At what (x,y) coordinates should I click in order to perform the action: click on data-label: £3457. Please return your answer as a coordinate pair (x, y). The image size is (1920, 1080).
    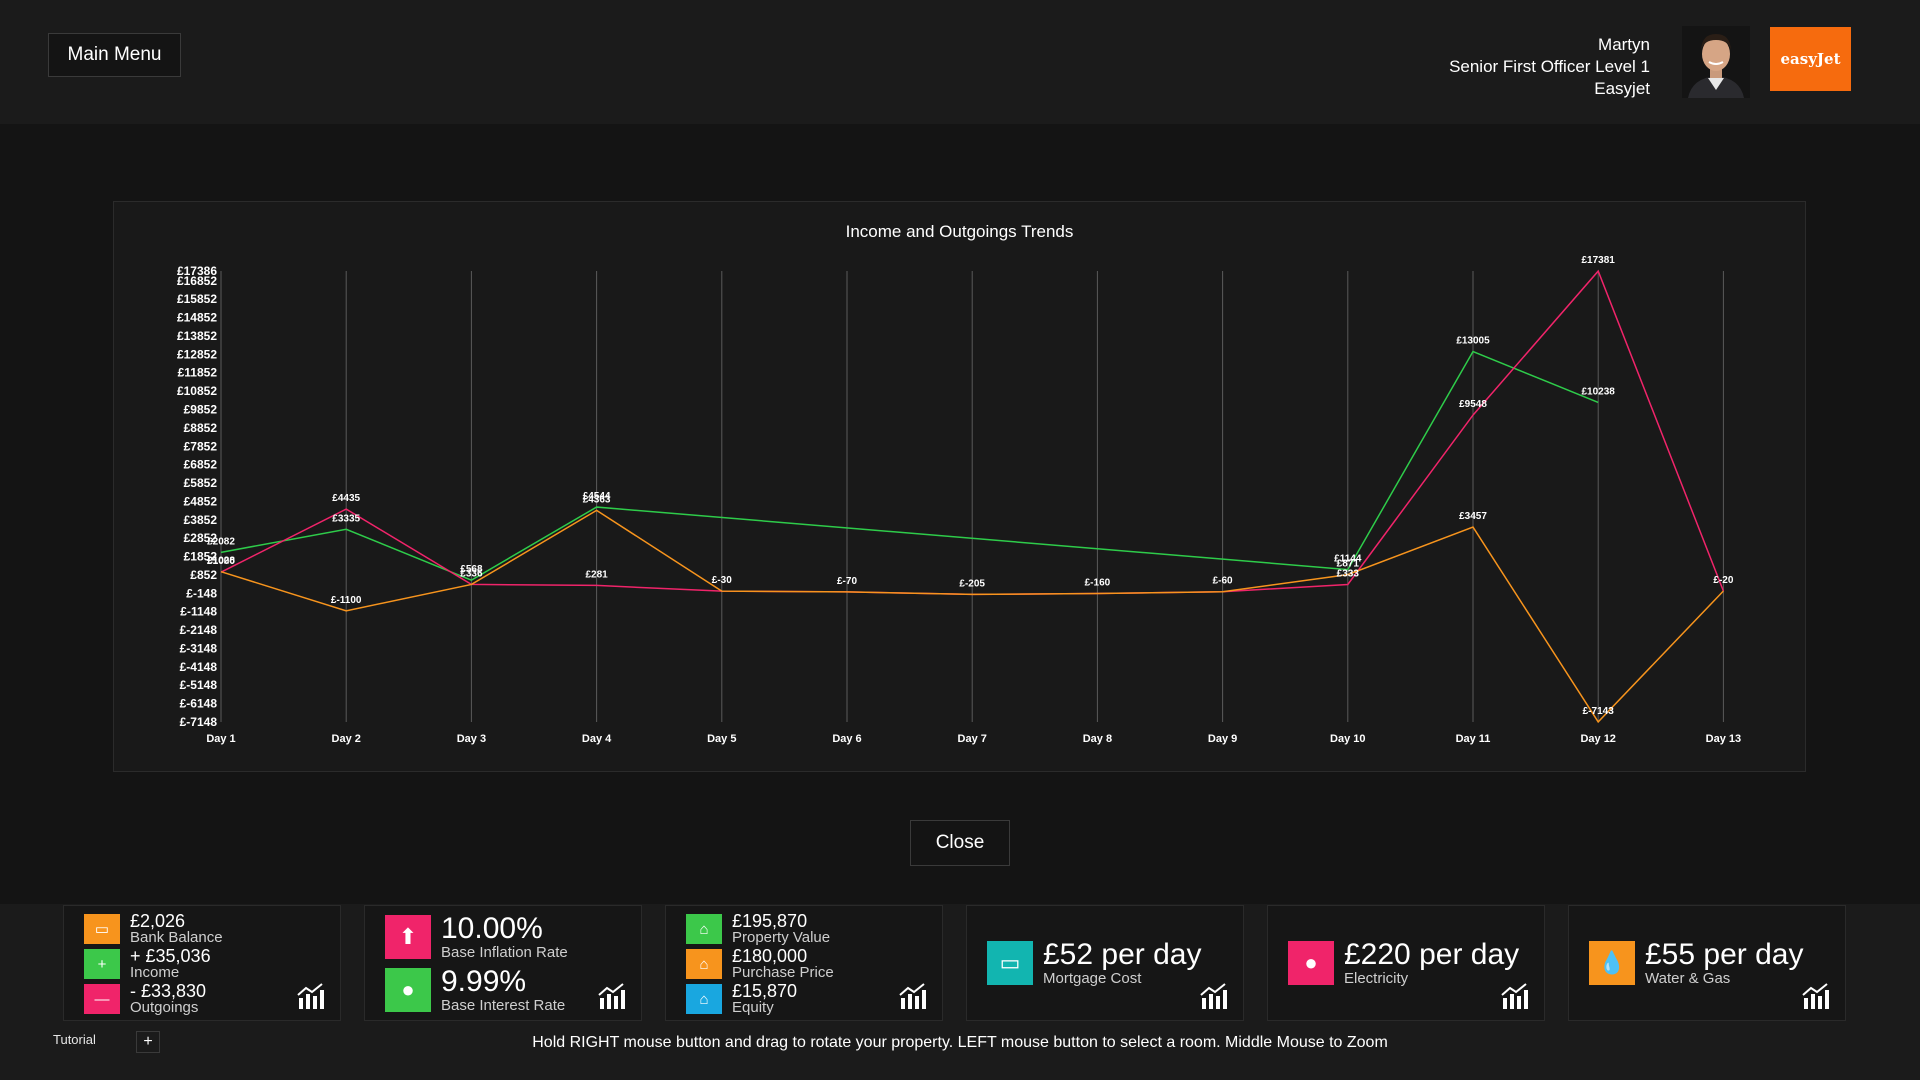
    Looking at the image, I should click on (1473, 516).